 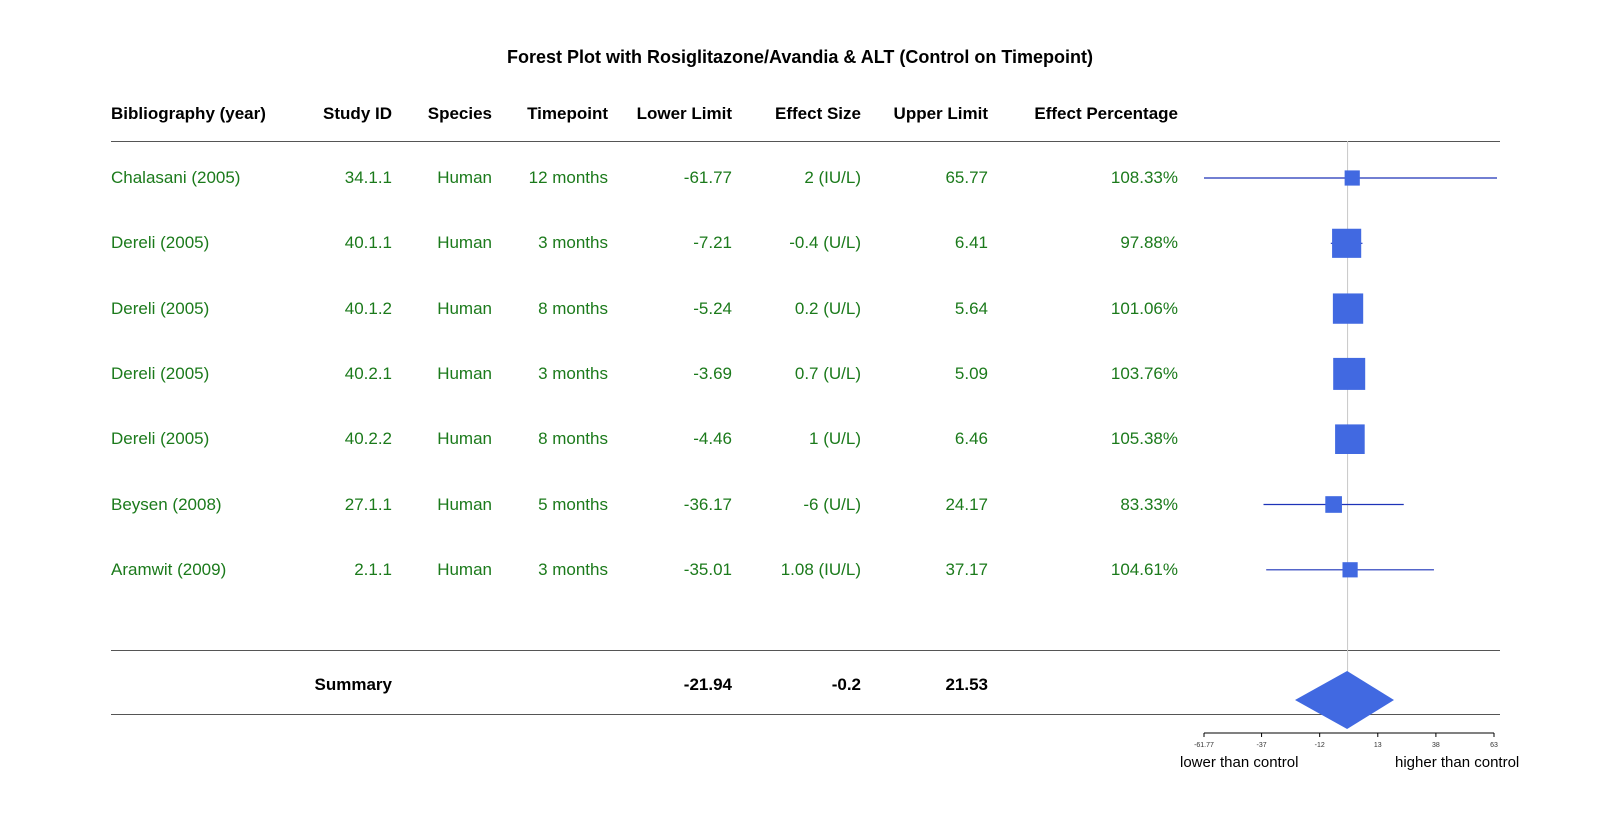 I want to click on table-cell-bib: Aramwit (2009), so click(x=169, y=569).